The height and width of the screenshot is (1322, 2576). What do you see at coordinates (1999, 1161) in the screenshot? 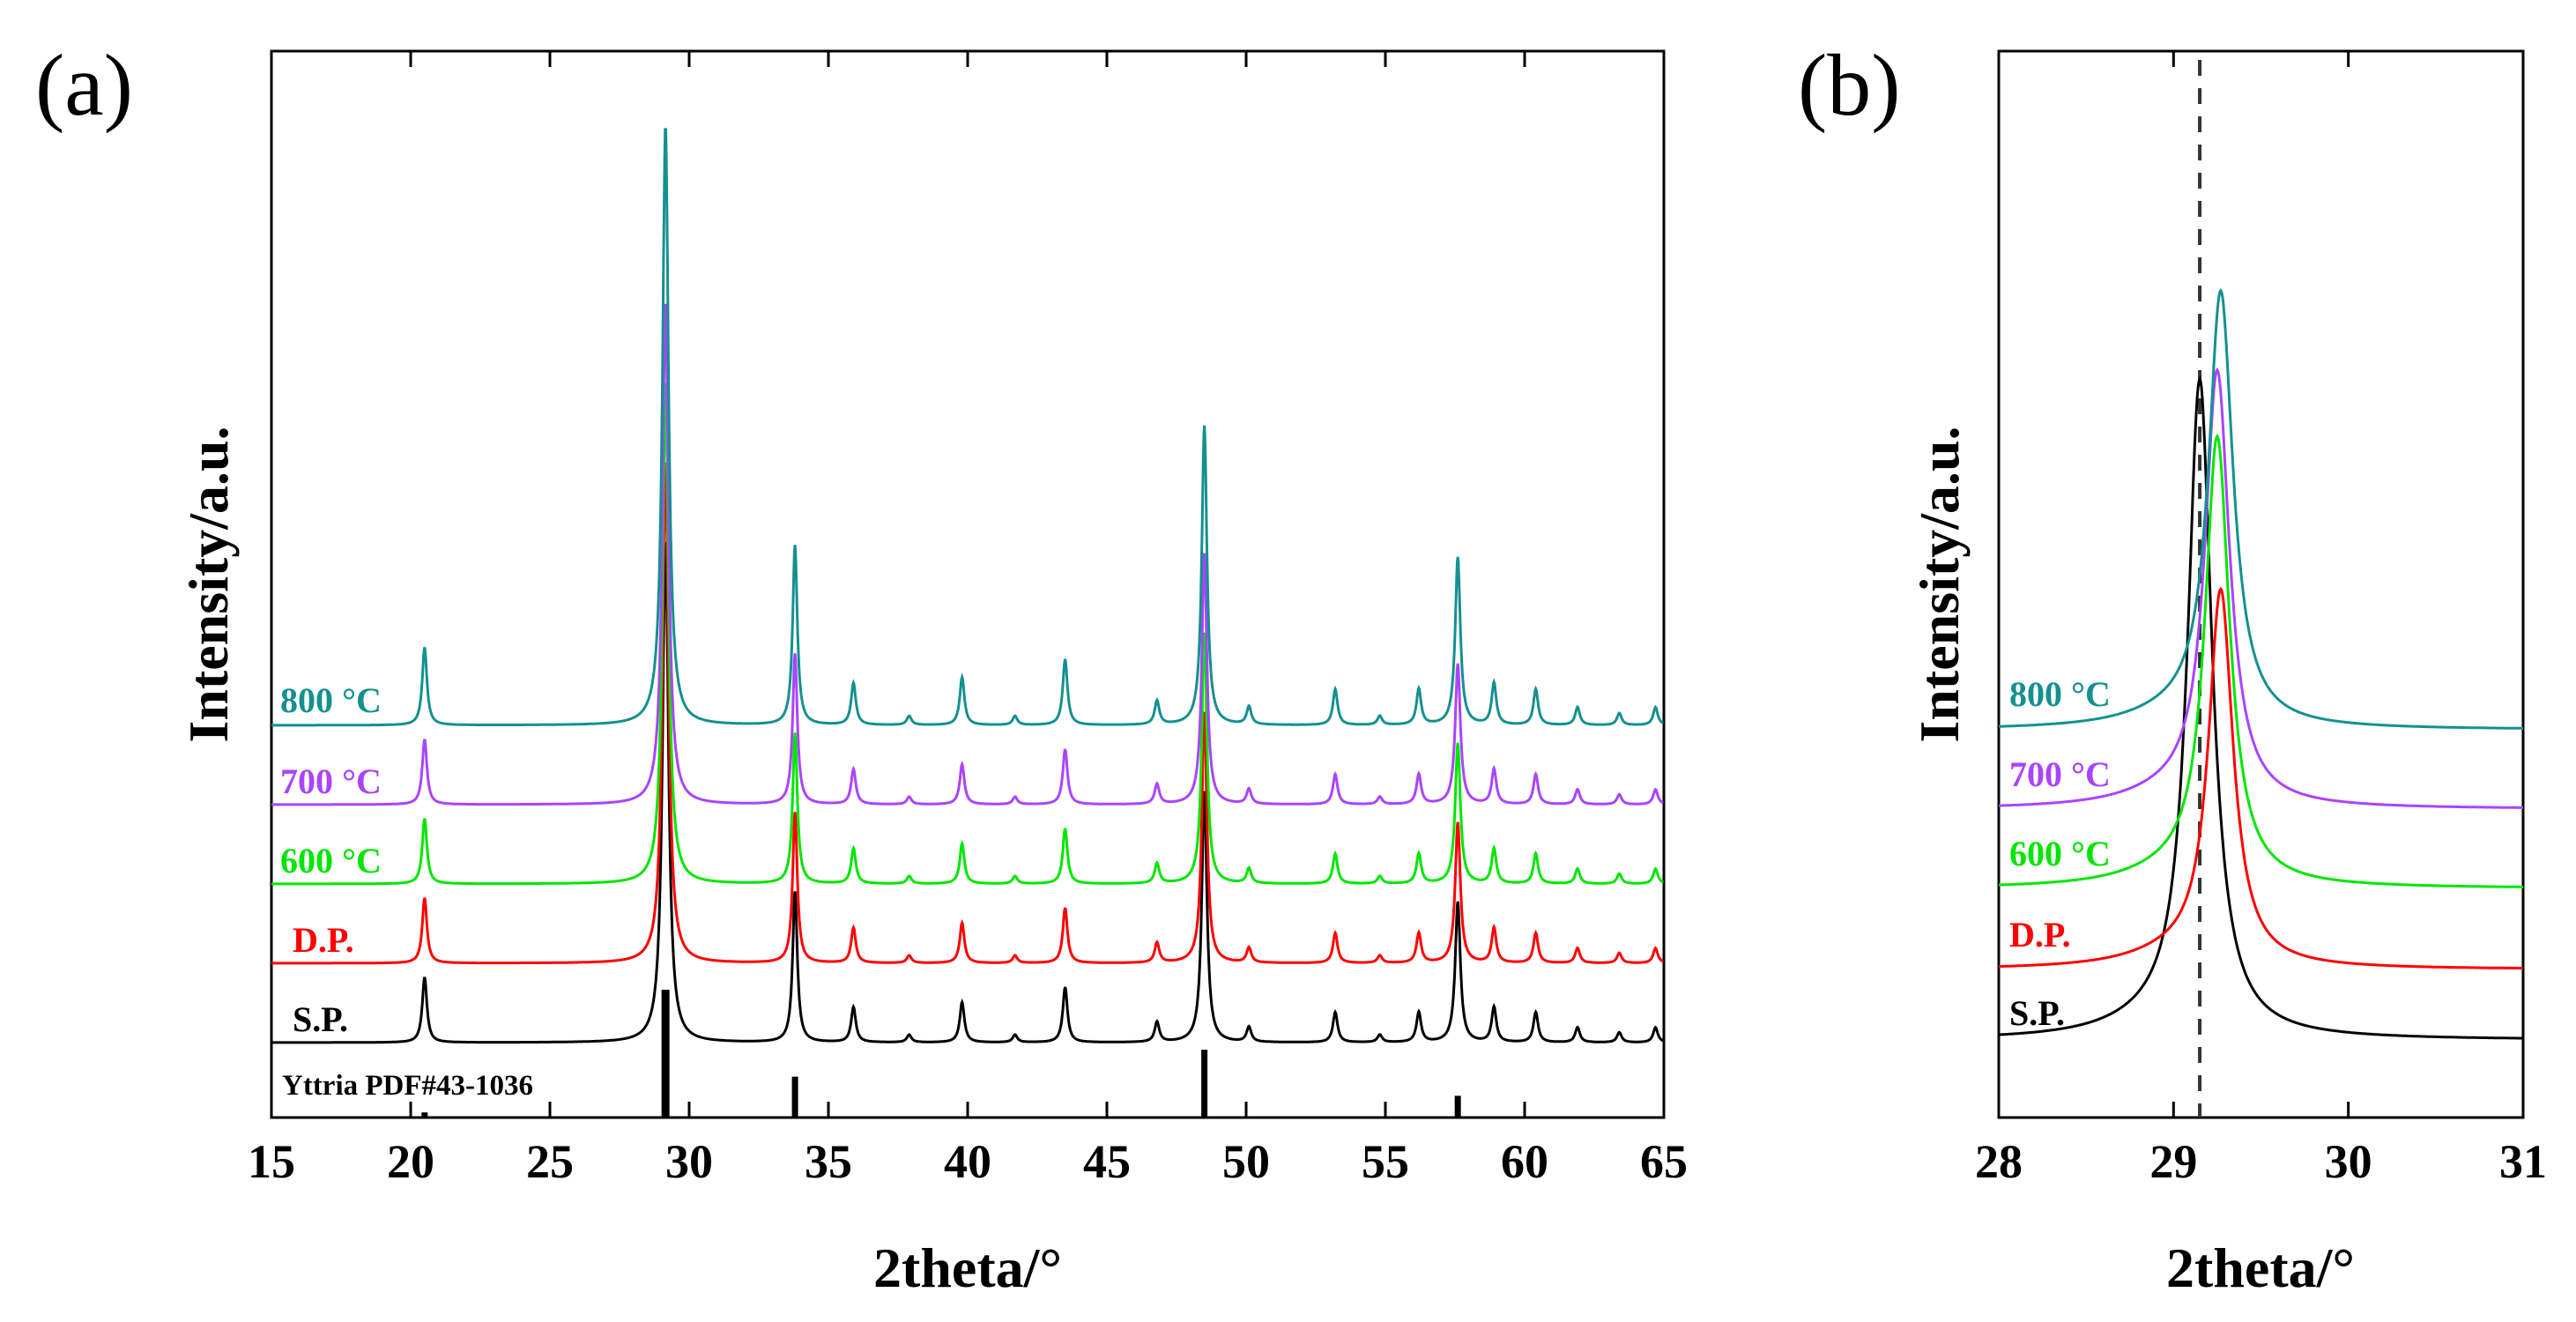
I see `tick-label: 28` at bounding box center [1999, 1161].